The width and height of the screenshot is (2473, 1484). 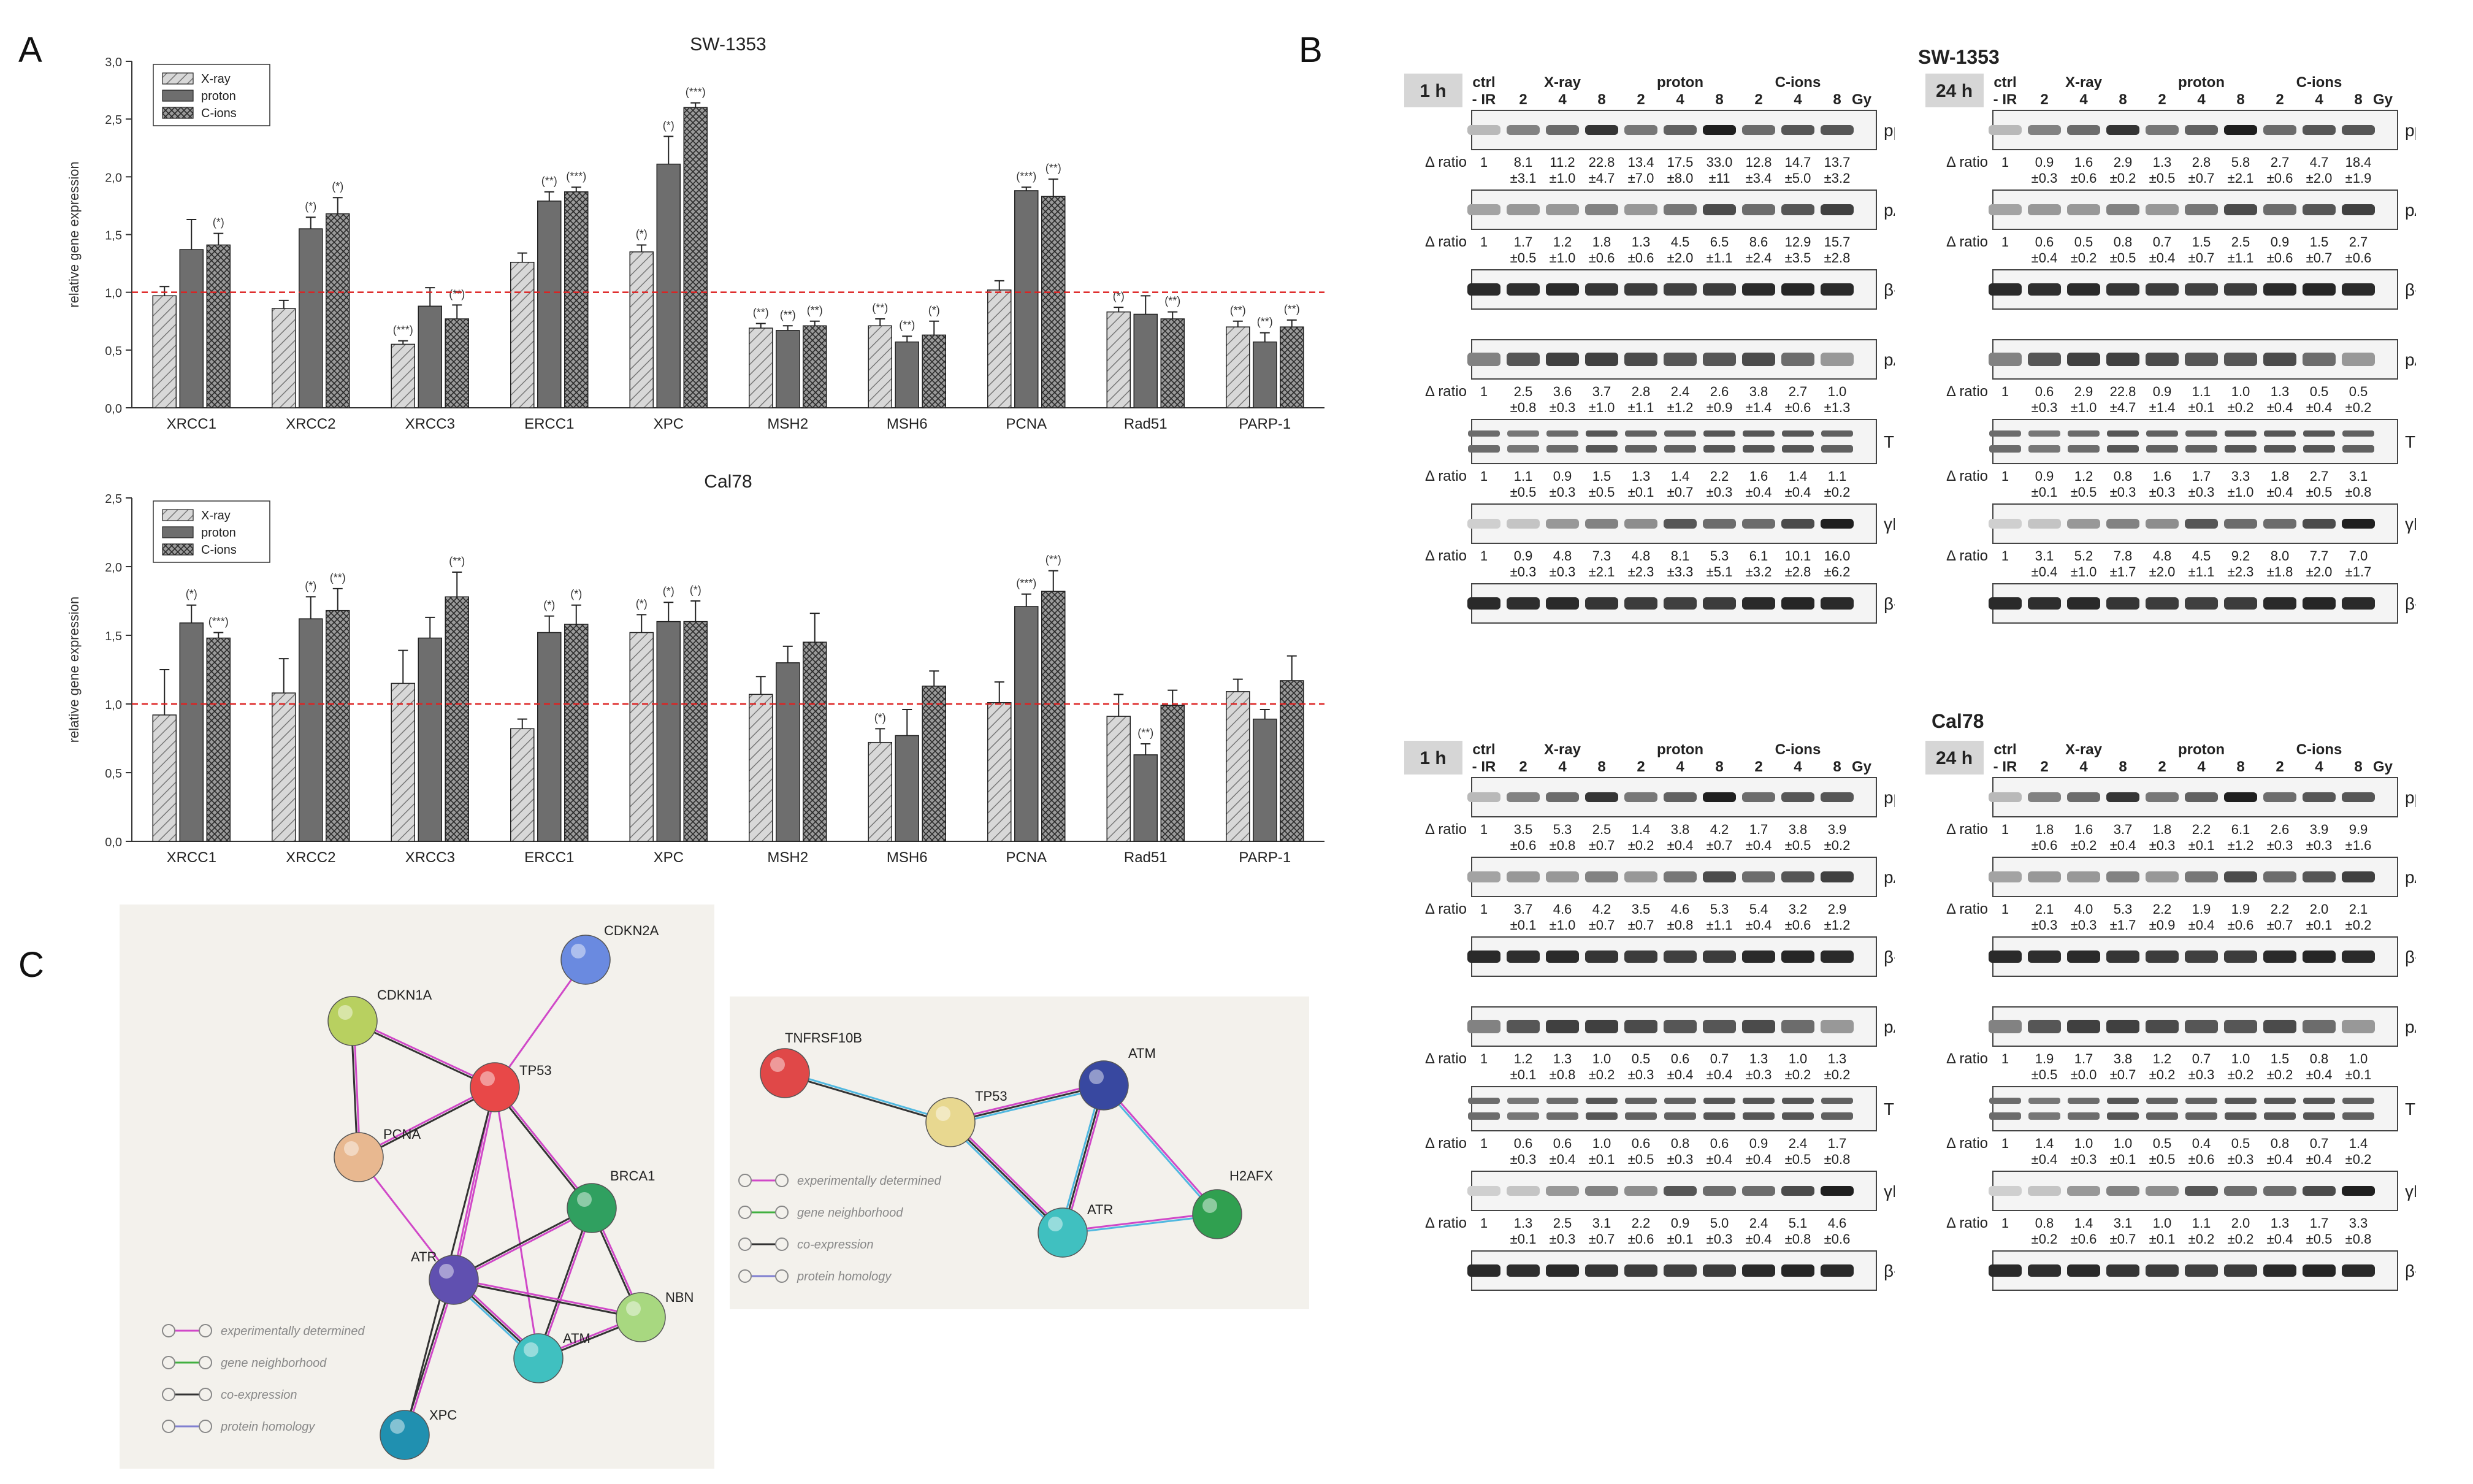 What do you see at coordinates (2123, 845) in the screenshot?
I see `ratio-error: ±0.4` at bounding box center [2123, 845].